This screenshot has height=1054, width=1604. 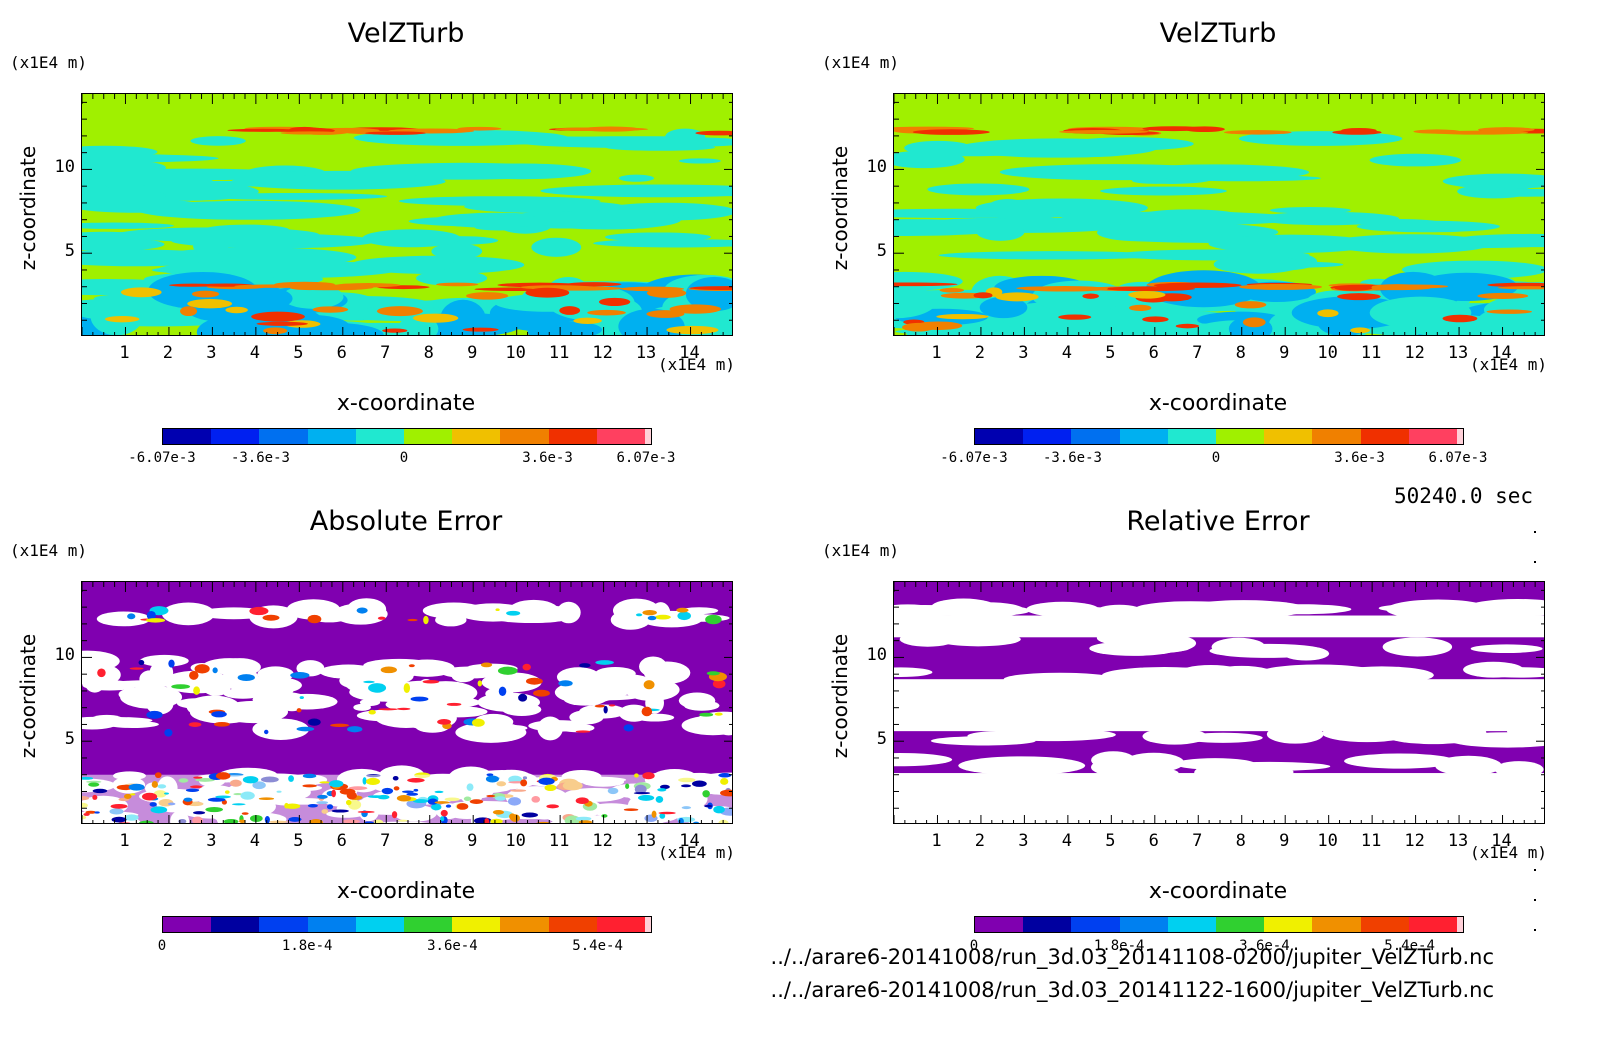 I want to click on colorbar-tick-label: 1.8e-4, so click(x=1119, y=946).